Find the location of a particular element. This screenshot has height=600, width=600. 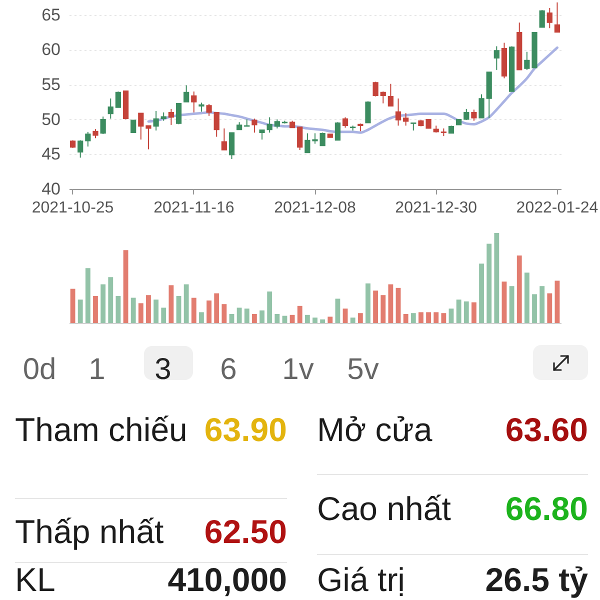

y-tick-label: 40 is located at coordinates (51, 189).